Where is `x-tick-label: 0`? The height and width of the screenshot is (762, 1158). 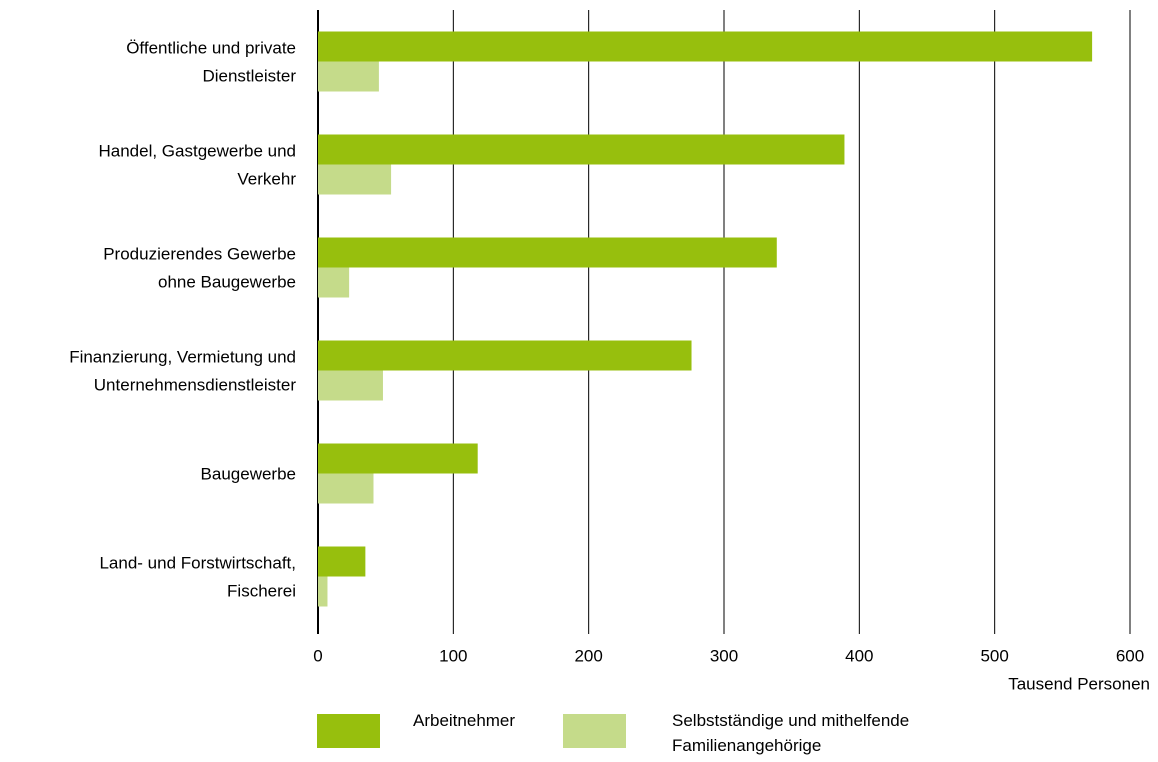 x-tick-label: 0 is located at coordinates (317, 655).